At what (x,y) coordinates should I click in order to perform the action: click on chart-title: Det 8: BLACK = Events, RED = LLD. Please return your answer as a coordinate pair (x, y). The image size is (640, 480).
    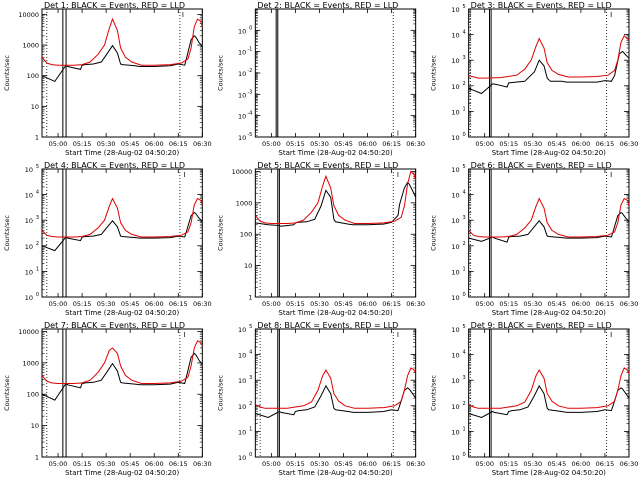
    Looking at the image, I should click on (327, 325).